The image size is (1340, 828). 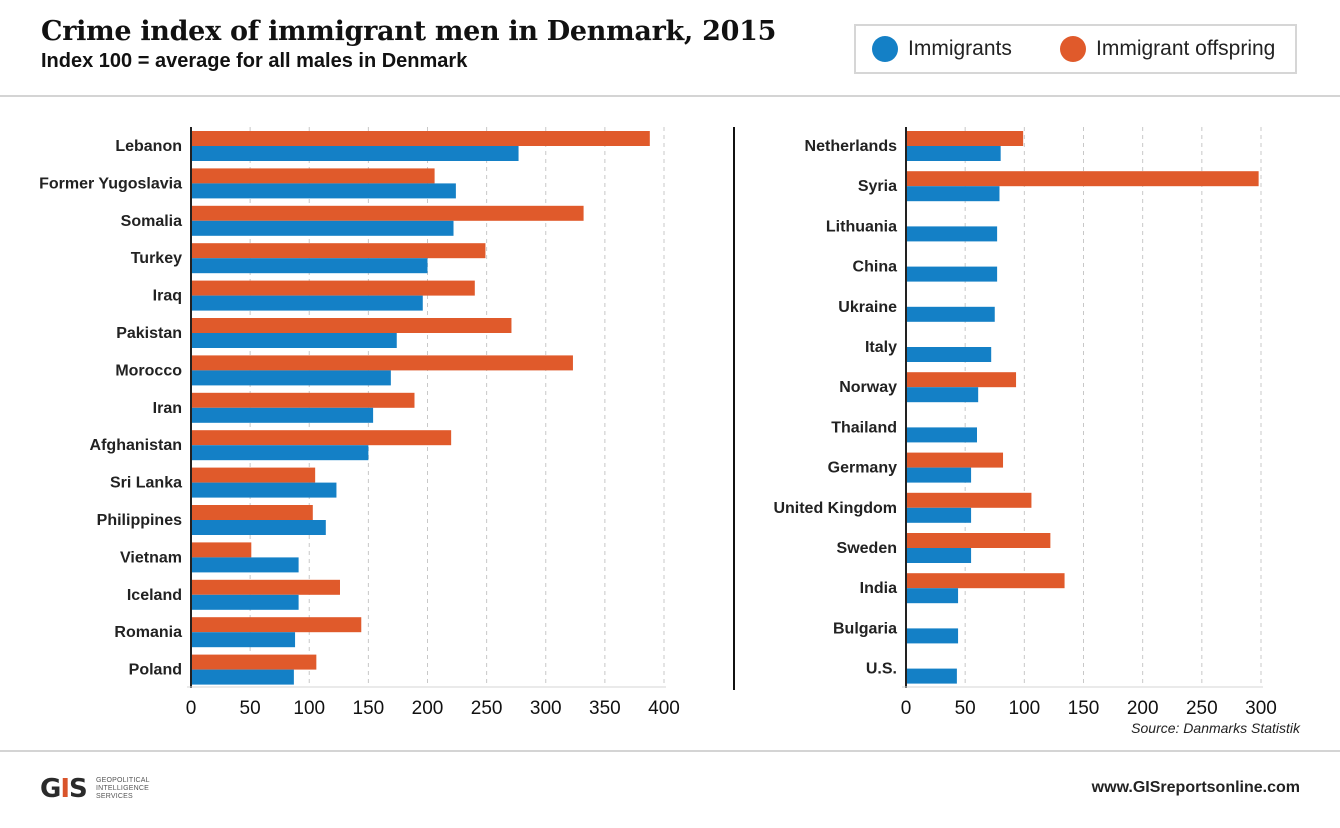 I want to click on x-tick-label: 300, so click(x=1261, y=708).